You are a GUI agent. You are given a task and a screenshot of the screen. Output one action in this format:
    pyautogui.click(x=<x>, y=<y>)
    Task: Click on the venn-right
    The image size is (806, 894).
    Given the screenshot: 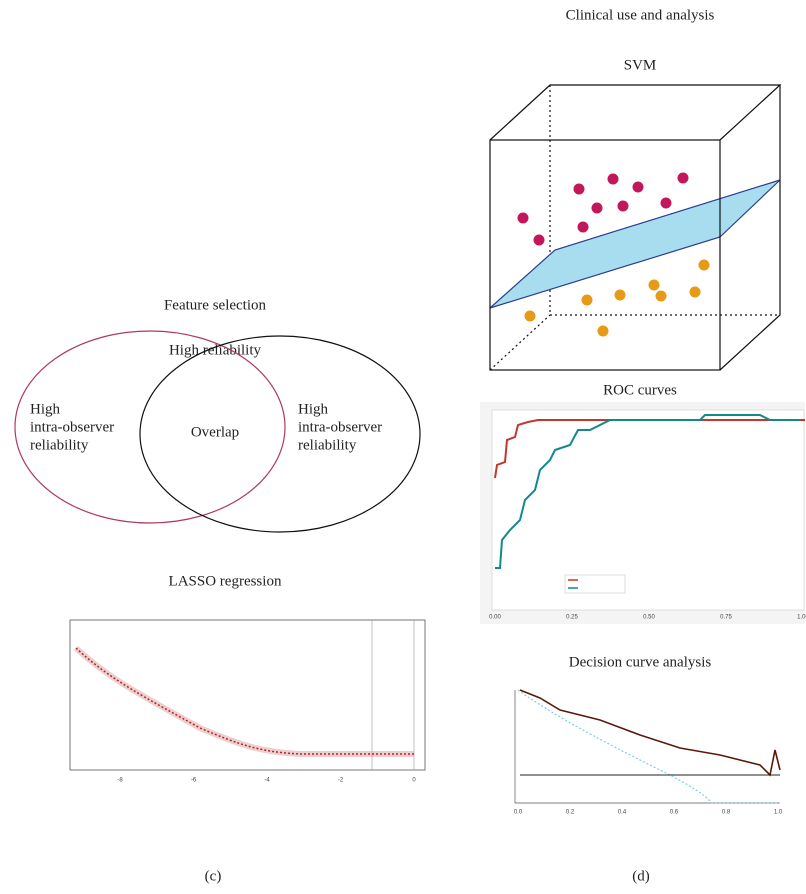 What is the action you would take?
    pyautogui.click(x=280, y=434)
    